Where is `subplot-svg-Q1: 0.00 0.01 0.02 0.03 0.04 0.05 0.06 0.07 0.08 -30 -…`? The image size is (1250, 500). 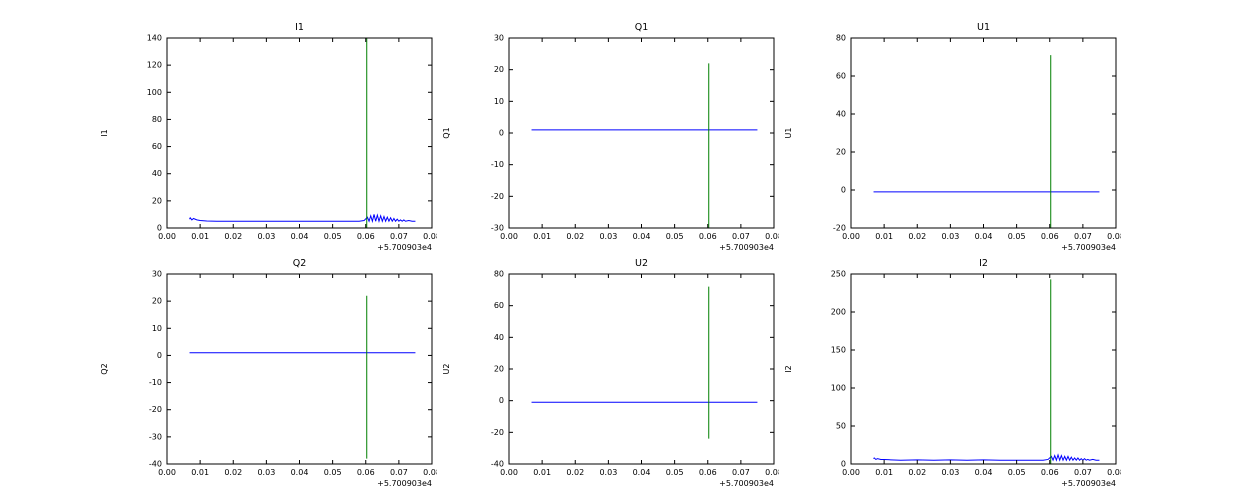 subplot-svg-Q1: 0.00 0.01 0.02 0.03 0.04 0.05 0.06 0.07 0.08 -30 -… is located at coordinates (610, 137).